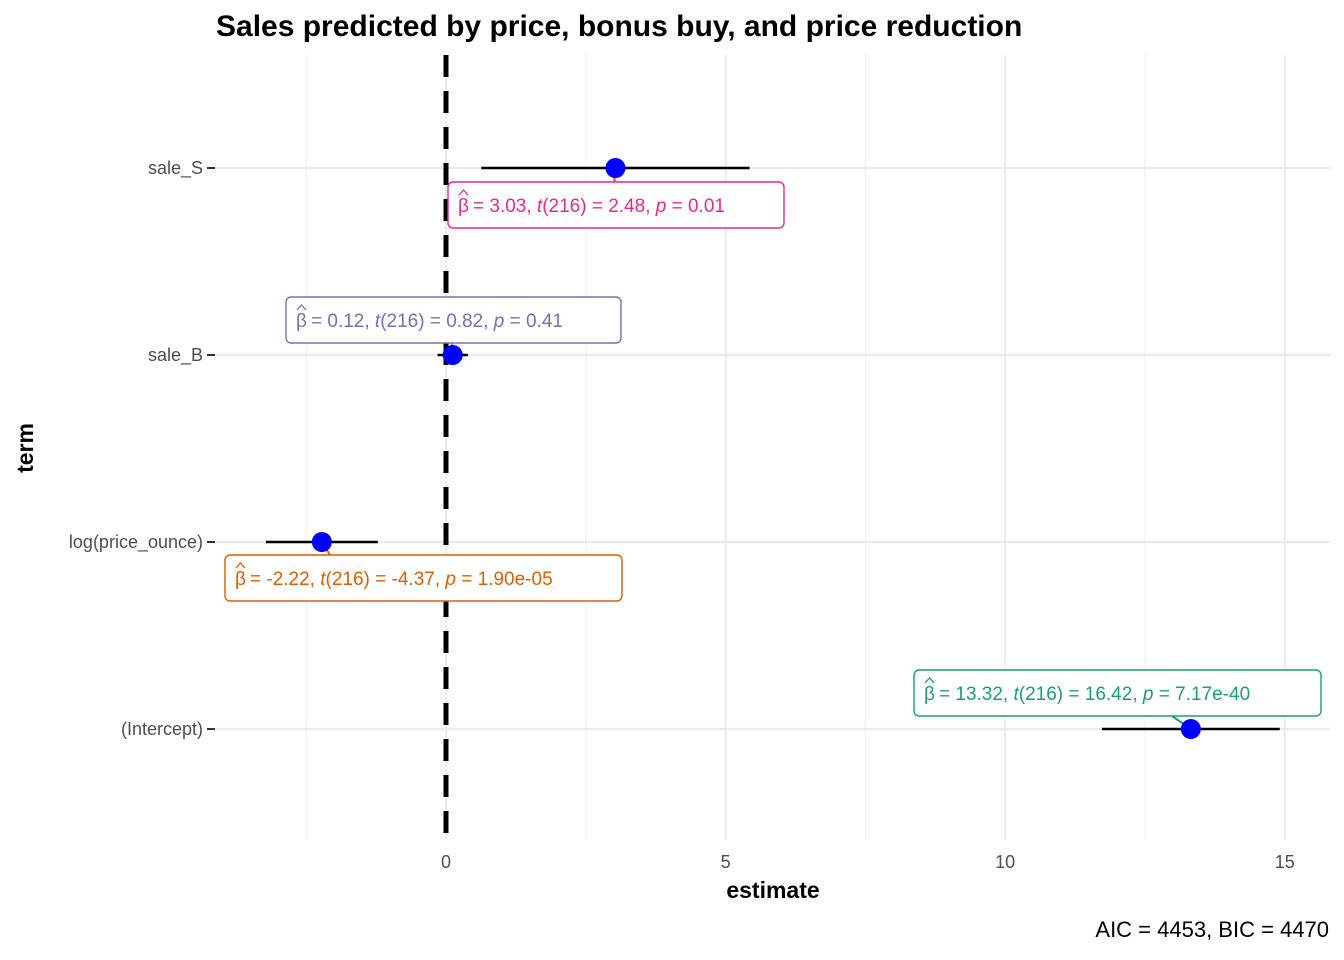 This screenshot has width=1344, height=960. Describe the element at coordinates (401, 579) in the screenshot. I see `estimate-label: = -2.22, t(216) = -4.37, p = 1.90e-05` at that location.